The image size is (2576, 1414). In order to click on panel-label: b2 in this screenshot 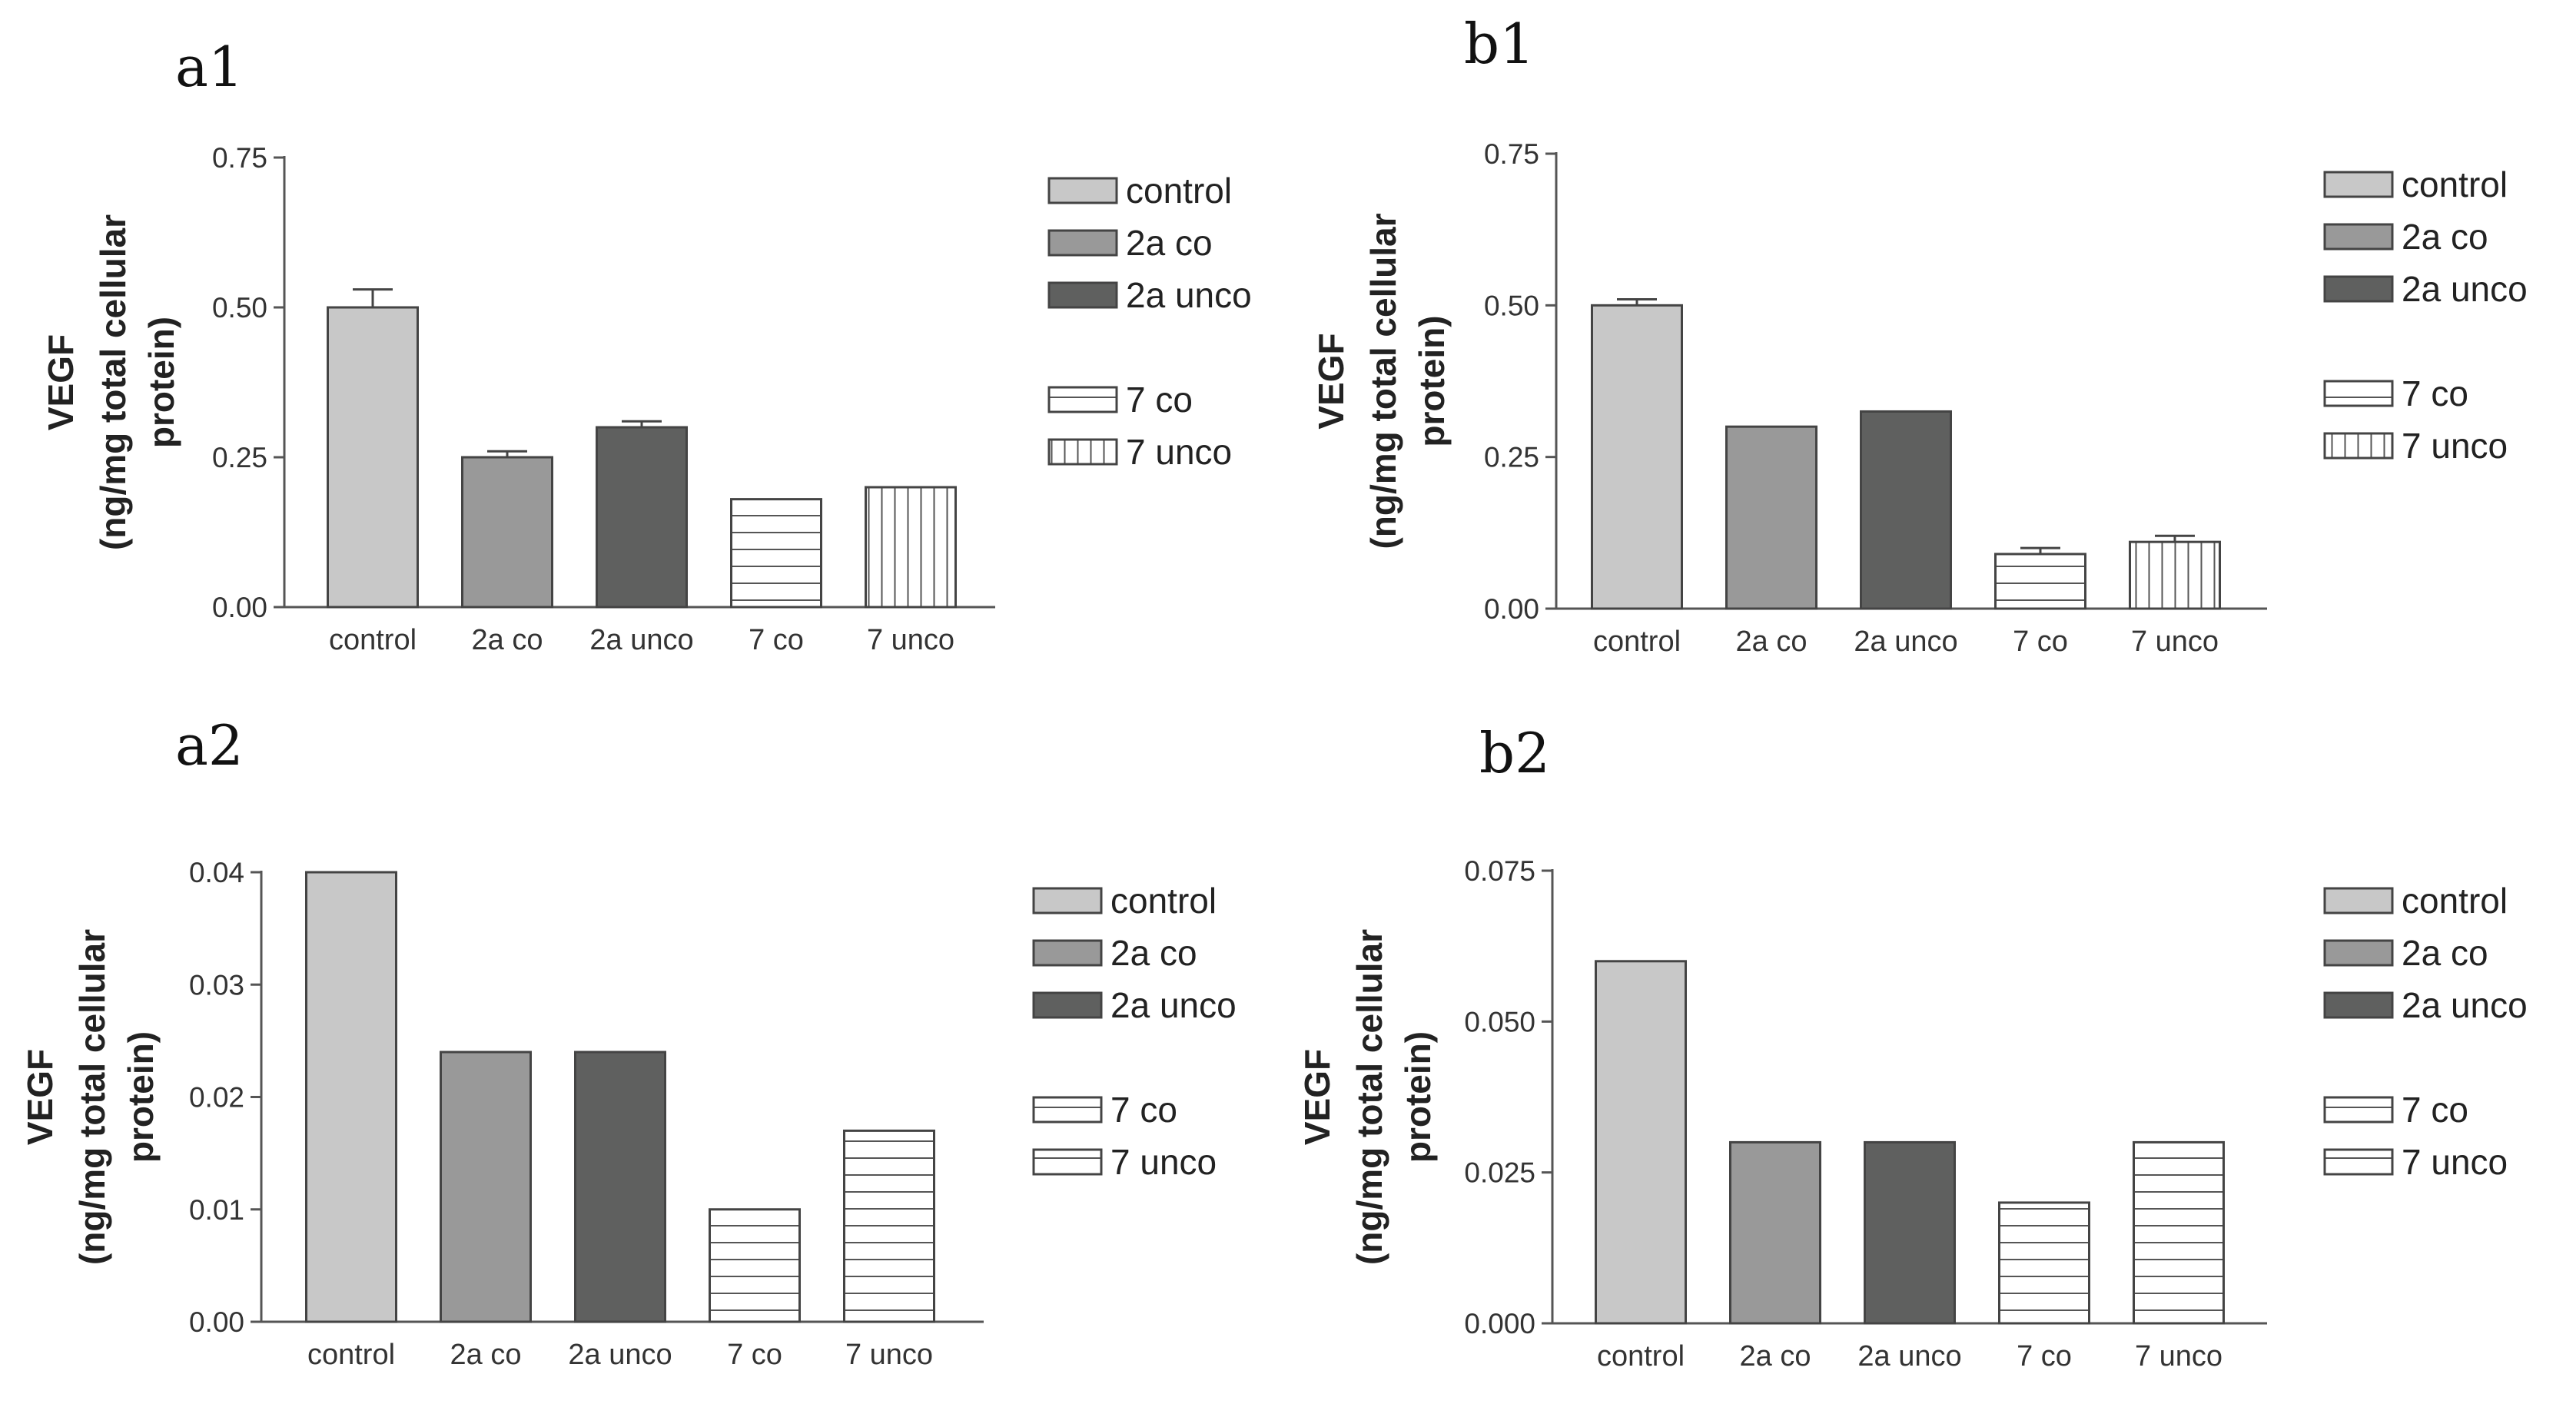, I will do `click(1514, 753)`.